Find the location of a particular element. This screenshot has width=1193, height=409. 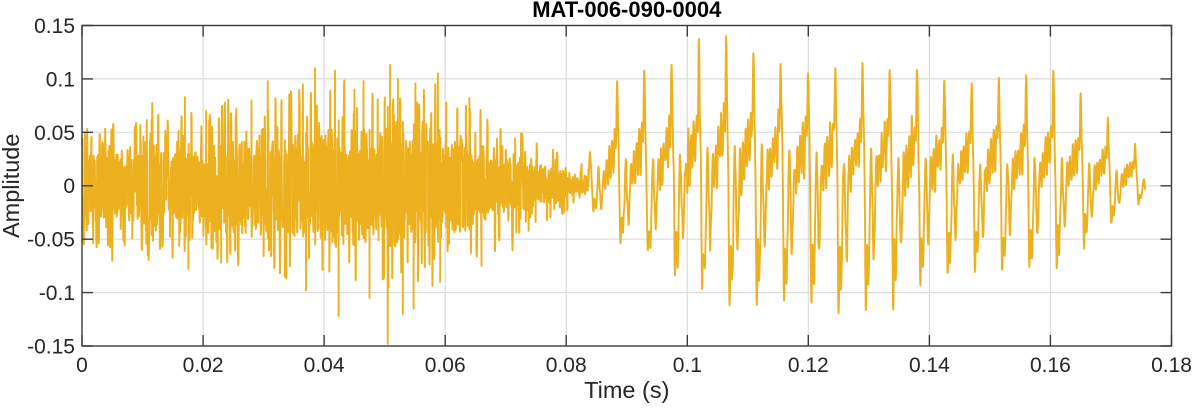

svg-text: Amplitude is located at coordinates (12, 186).